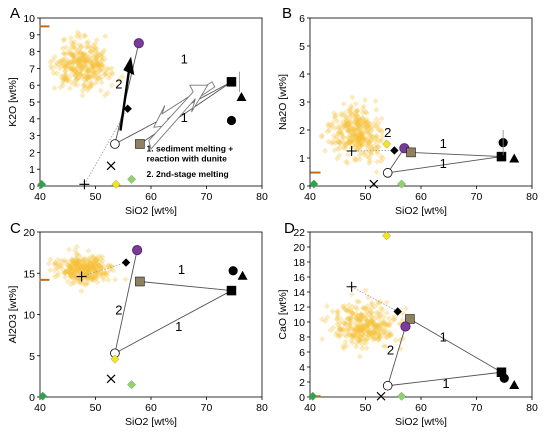 Image resolution: width=550 pixels, height=436 pixels. Describe the element at coordinates (501, 156) in the screenshot. I see `square-marker` at that location.